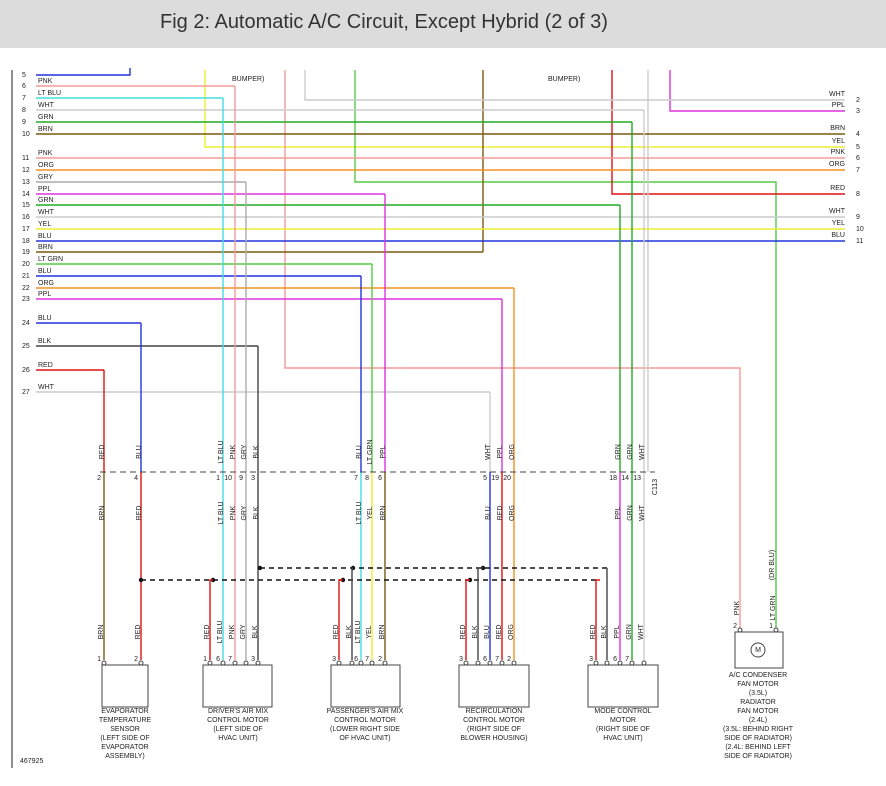  Describe the element at coordinates (238, 711) in the screenshot. I see `component-label: DRIVER'S AIR MIX` at that location.